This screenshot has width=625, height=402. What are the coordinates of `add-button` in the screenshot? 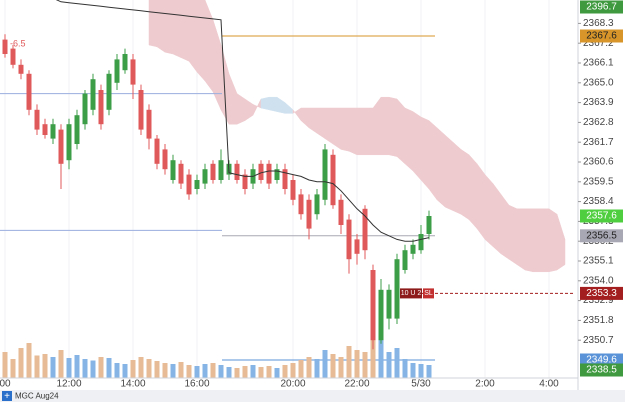 It's located at (7, 396).